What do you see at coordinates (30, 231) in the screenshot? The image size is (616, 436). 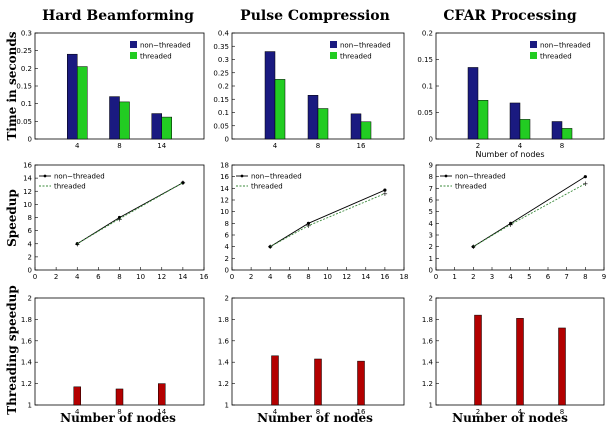 I see `y-tick-label: 6` at bounding box center [30, 231].